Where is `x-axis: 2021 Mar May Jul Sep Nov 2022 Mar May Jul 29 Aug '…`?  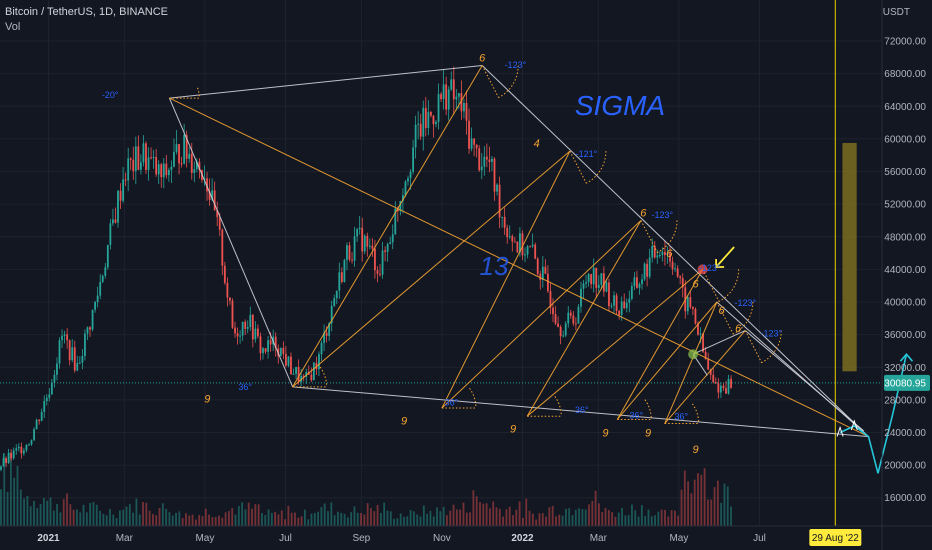 x-axis: 2021 Mar May Jul Sep Nov 2022 Mar May Jul 29 Aug '… is located at coordinates (466, 535).